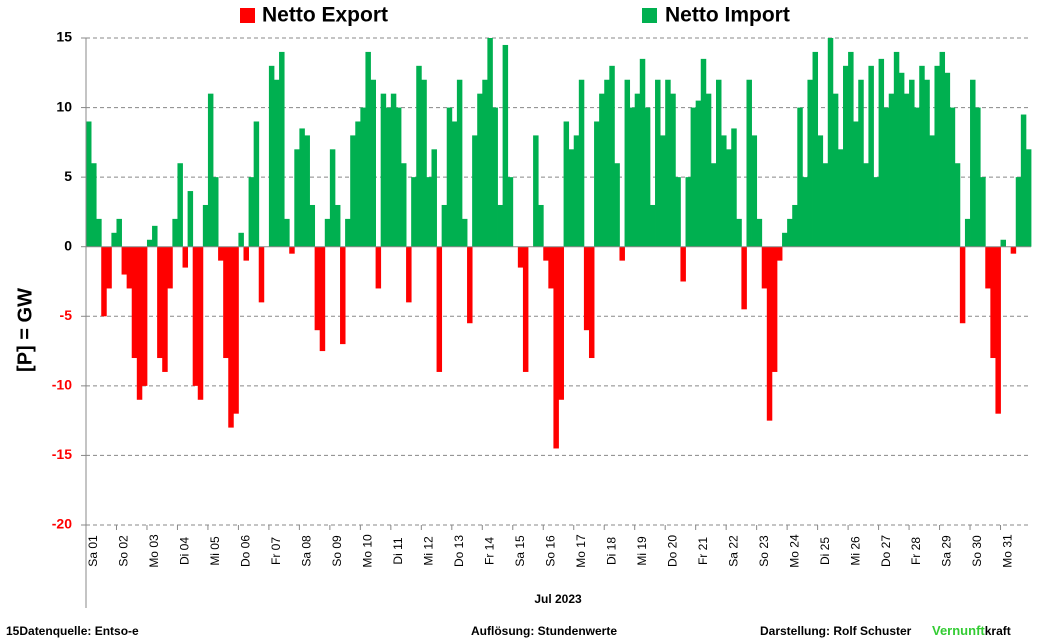  I want to click on x-tick-label: Do 13, so click(459, 551).